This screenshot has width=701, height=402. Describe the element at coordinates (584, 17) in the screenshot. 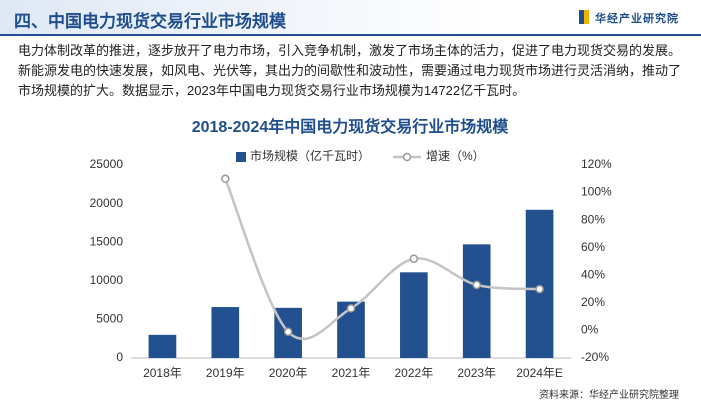

I see `logo-icon` at that location.